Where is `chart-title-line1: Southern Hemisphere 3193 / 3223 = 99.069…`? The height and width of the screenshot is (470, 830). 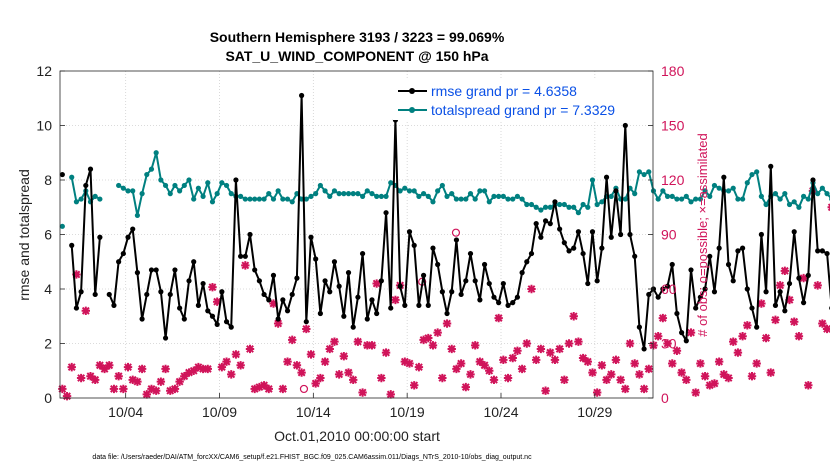
chart-title-line1: Southern Hemisphere 3193 / 3223 = 99.069… is located at coordinates (357, 37).